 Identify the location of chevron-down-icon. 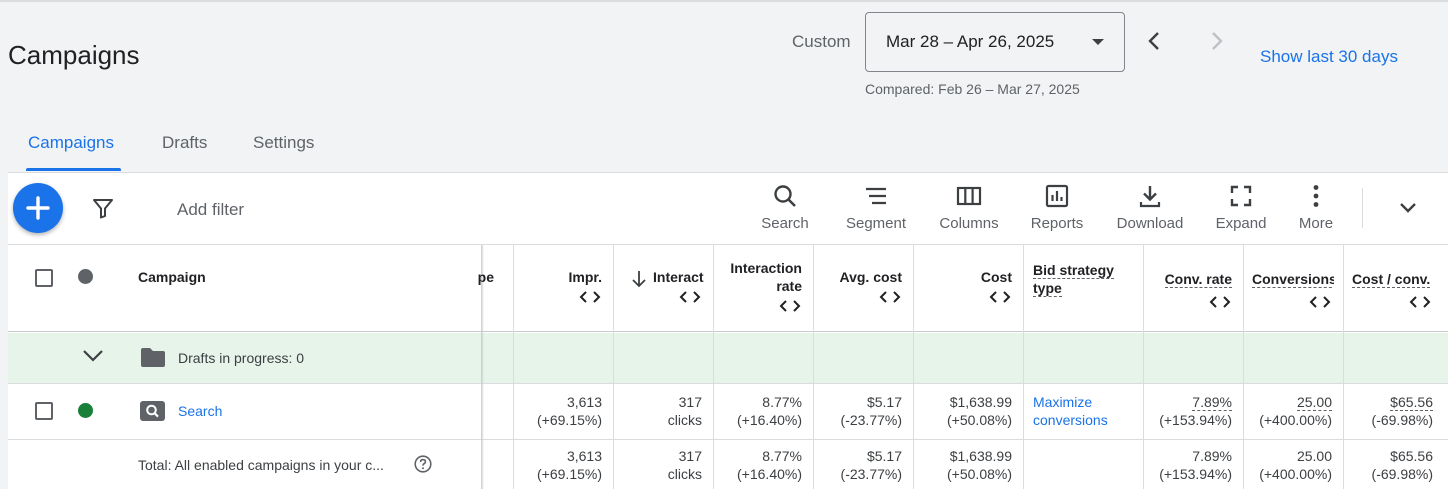
(1408, 208).